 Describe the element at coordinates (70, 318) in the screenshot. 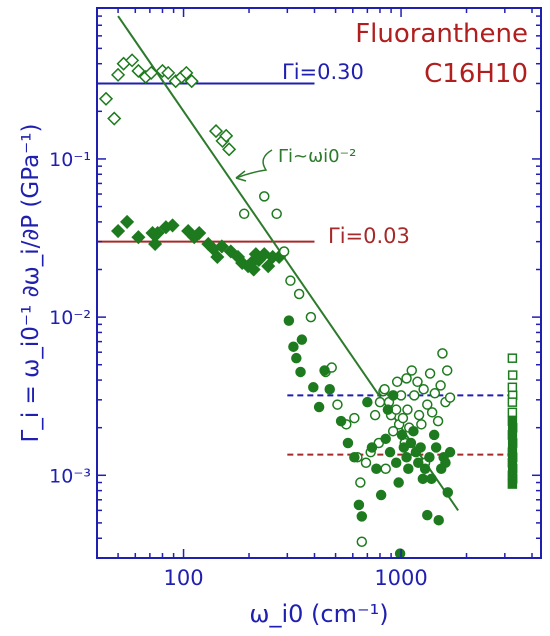

I see `y-tick-label: 10⁻²` at that location.